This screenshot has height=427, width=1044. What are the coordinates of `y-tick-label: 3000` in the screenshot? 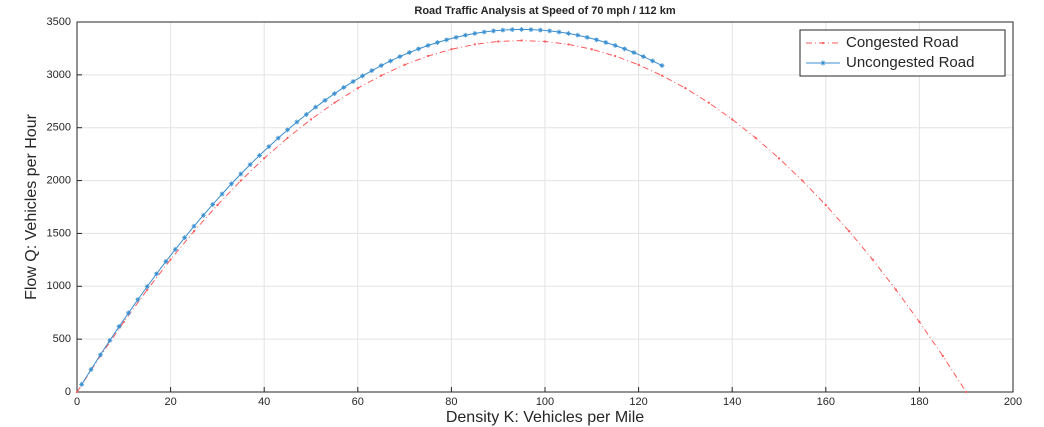 It's located at (59, 75).